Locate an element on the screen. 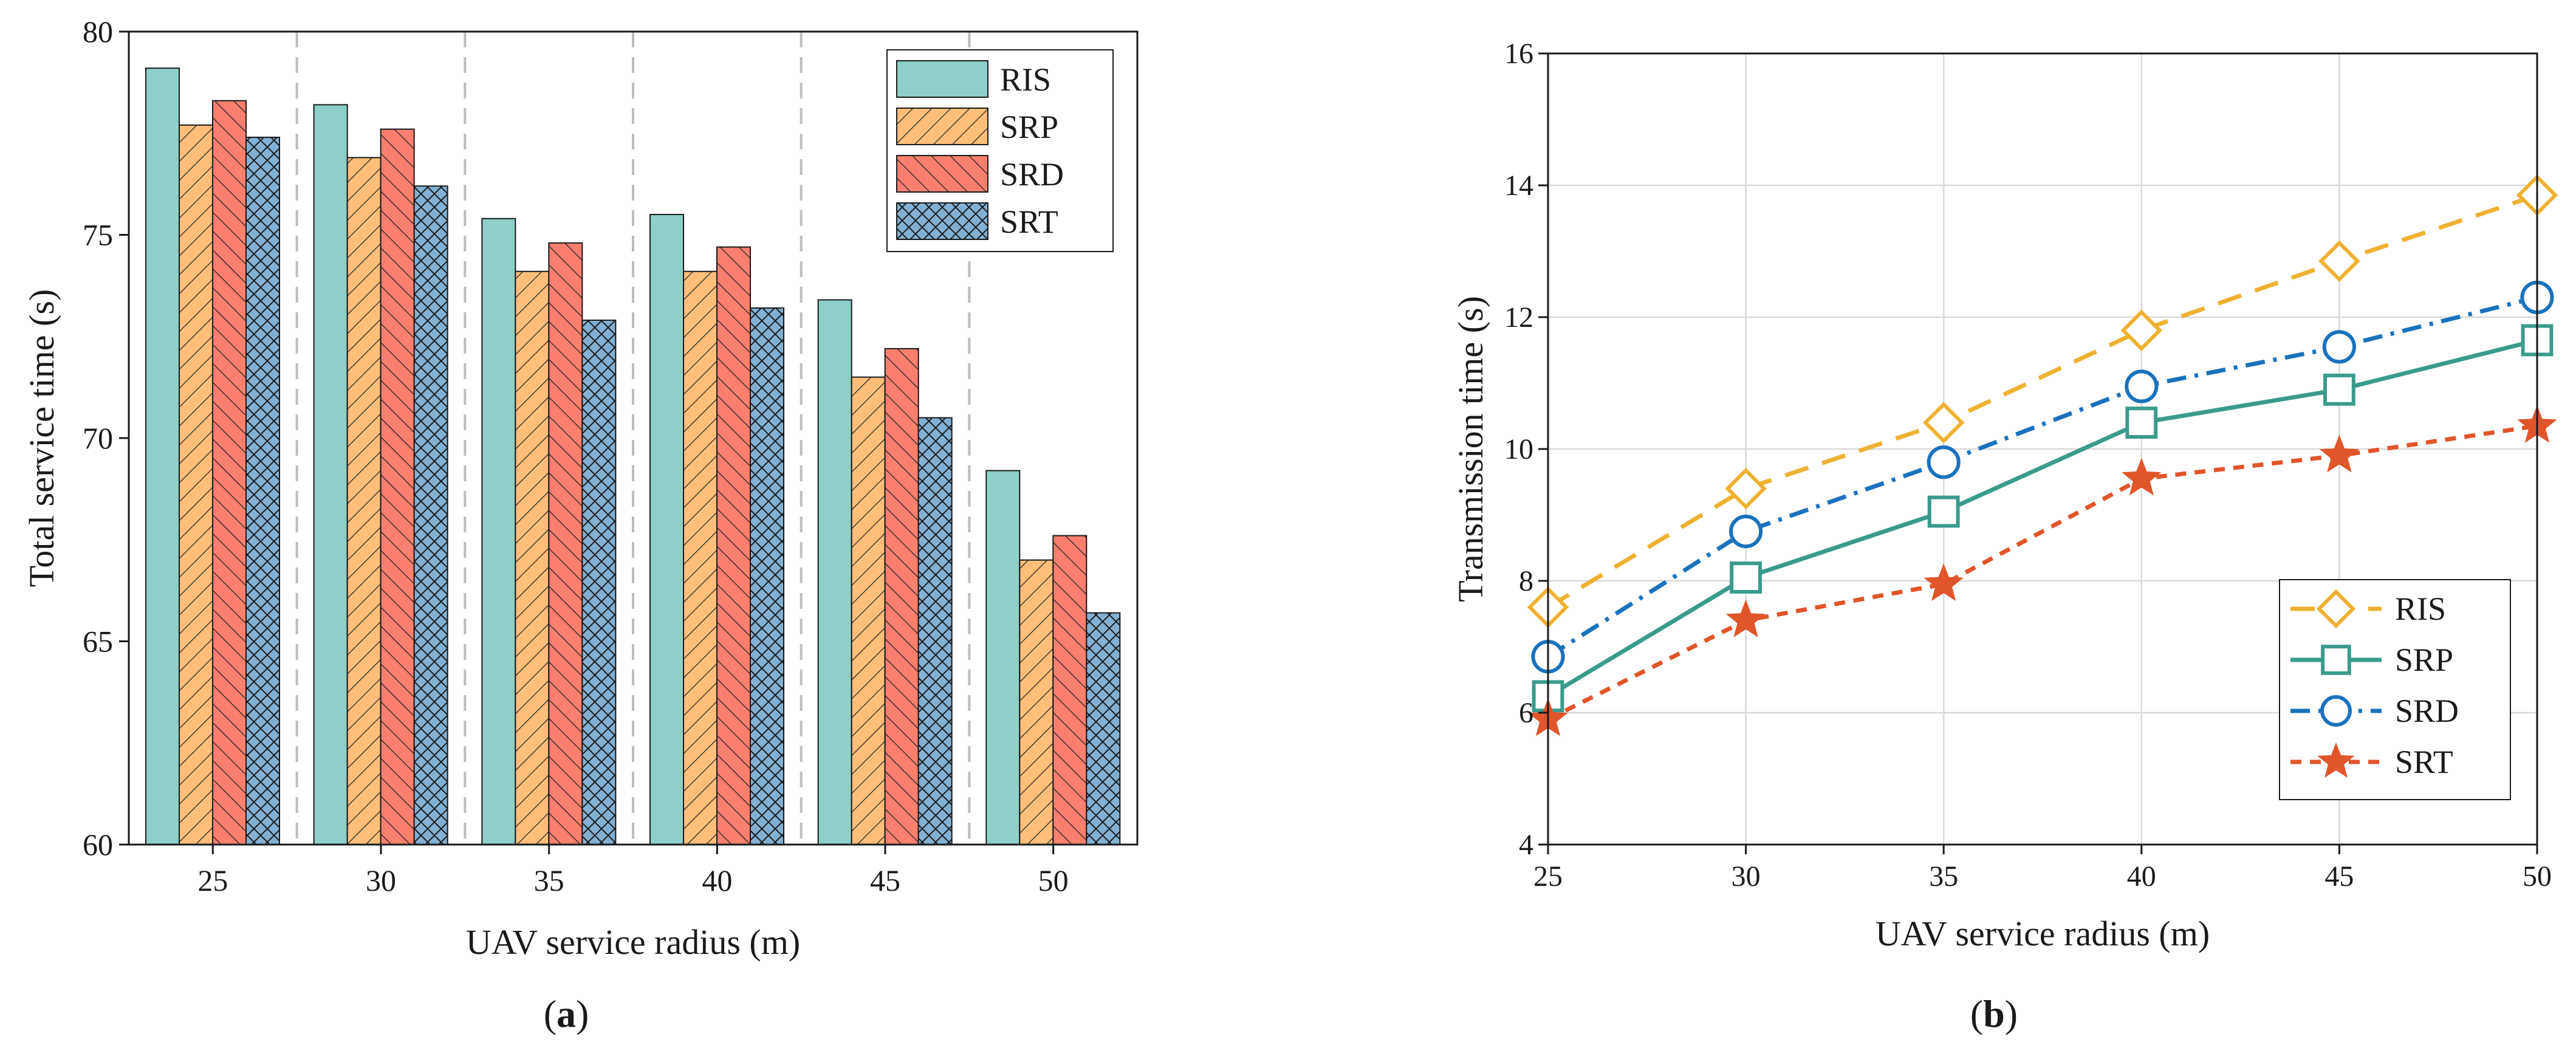 This screenshot has width=2576, height=1056. legend-swatch is located at coordinates (942, 79).